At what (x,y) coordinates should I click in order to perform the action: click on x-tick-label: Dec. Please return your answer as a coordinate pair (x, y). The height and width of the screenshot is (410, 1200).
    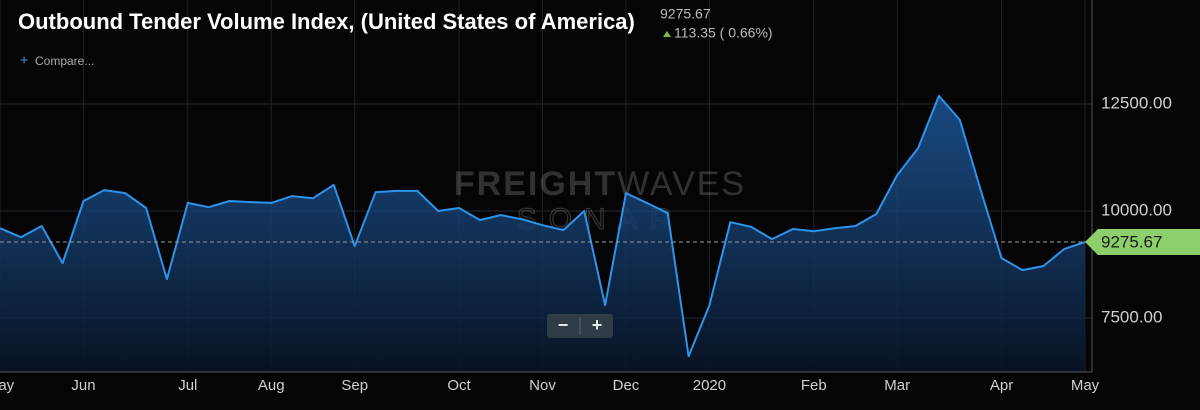
    Looking at the image, I should click on (626, 385).